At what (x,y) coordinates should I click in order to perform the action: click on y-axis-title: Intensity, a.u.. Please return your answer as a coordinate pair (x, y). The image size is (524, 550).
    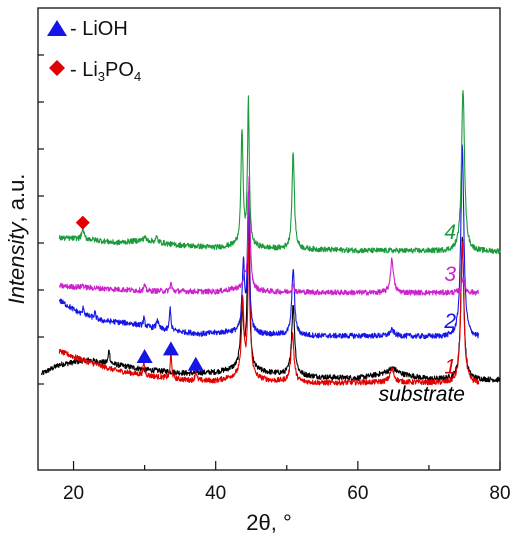
    Looking at the image, I should click on (16, 239).